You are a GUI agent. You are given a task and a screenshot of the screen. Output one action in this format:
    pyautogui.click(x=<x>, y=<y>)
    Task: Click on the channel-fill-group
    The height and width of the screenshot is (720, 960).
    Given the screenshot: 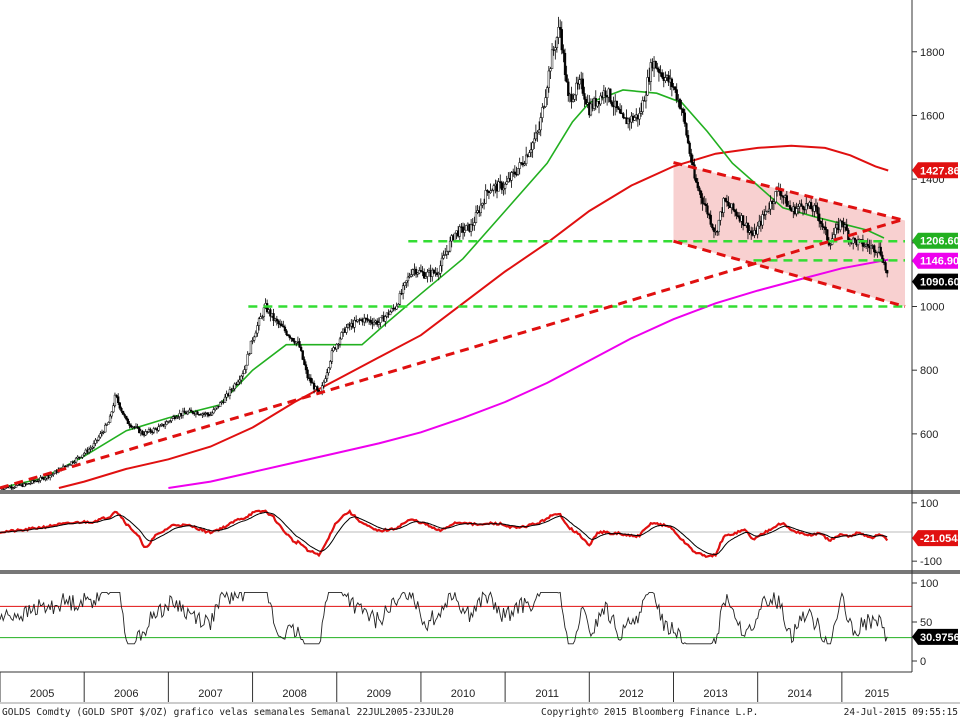 What is the action you would take?
    pyautogui.click(x=789, y=234)
    